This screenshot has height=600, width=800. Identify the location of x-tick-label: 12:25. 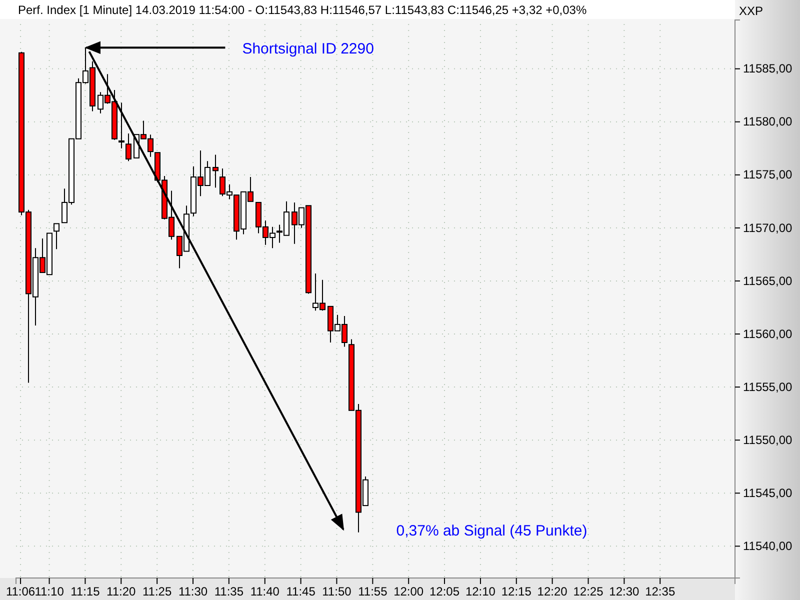
(588, 591).